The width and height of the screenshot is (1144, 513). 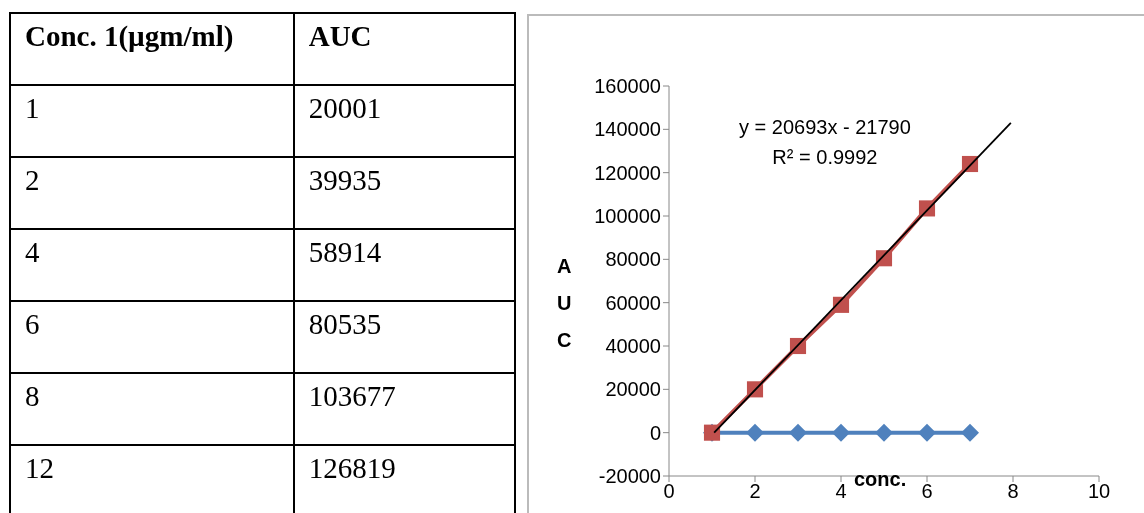 I want to click on text: 6, so click(x=152, y=337).